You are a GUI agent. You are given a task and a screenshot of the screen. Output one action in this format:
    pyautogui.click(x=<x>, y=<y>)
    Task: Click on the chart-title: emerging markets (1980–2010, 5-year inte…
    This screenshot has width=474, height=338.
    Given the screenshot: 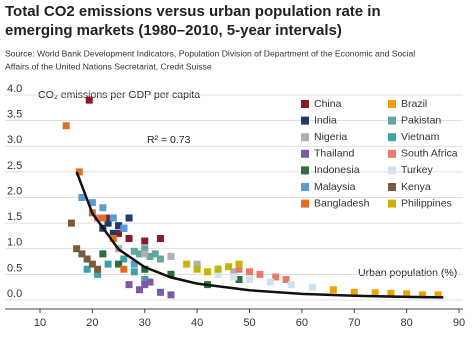 What is the action you would take?
    pyautogui.click(x=173, y=30)
    